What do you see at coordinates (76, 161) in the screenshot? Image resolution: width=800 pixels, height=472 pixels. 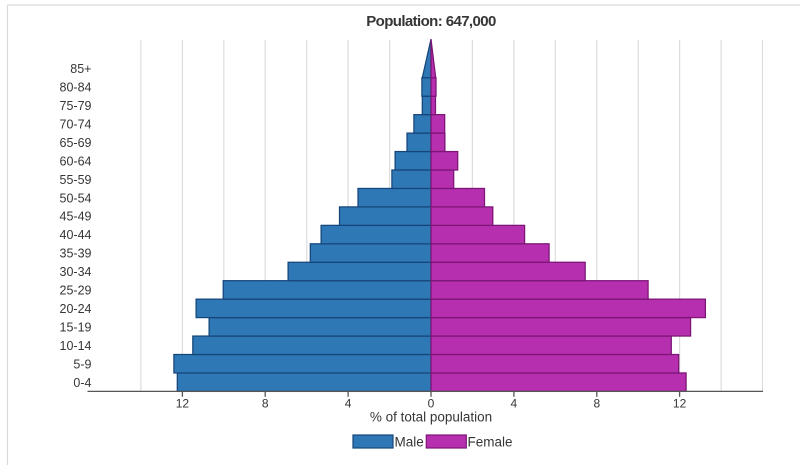 I see `svg-text: 60-64` at bounding box center [76, 161].